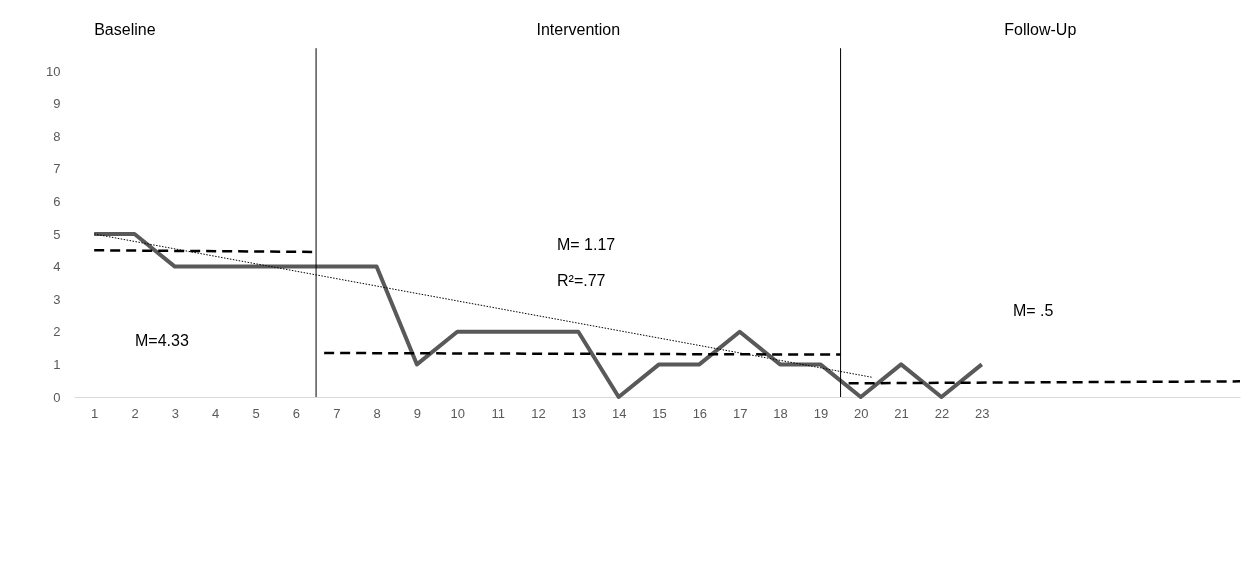  I want to click on y-tick-label: 5, so click(57, 234).